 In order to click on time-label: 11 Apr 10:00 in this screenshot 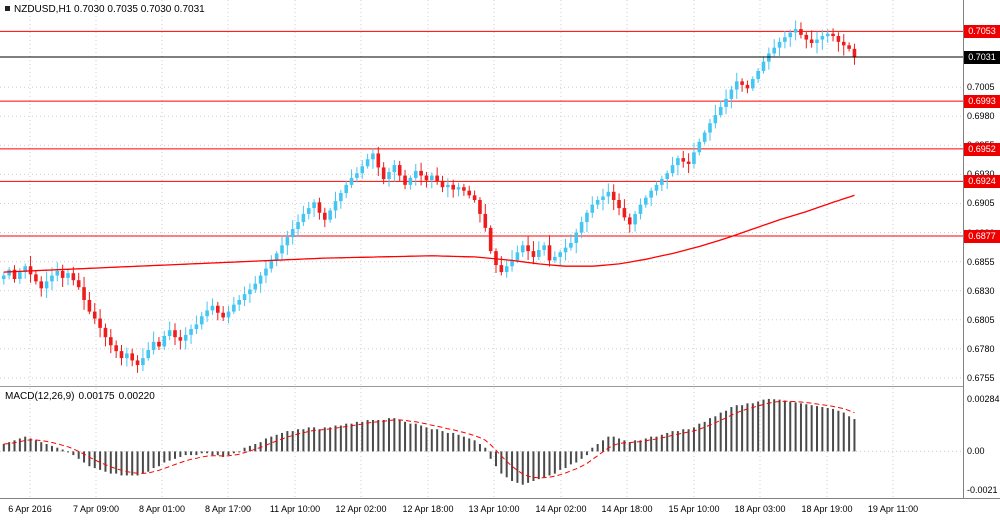, I will do `click(295, 509)`.